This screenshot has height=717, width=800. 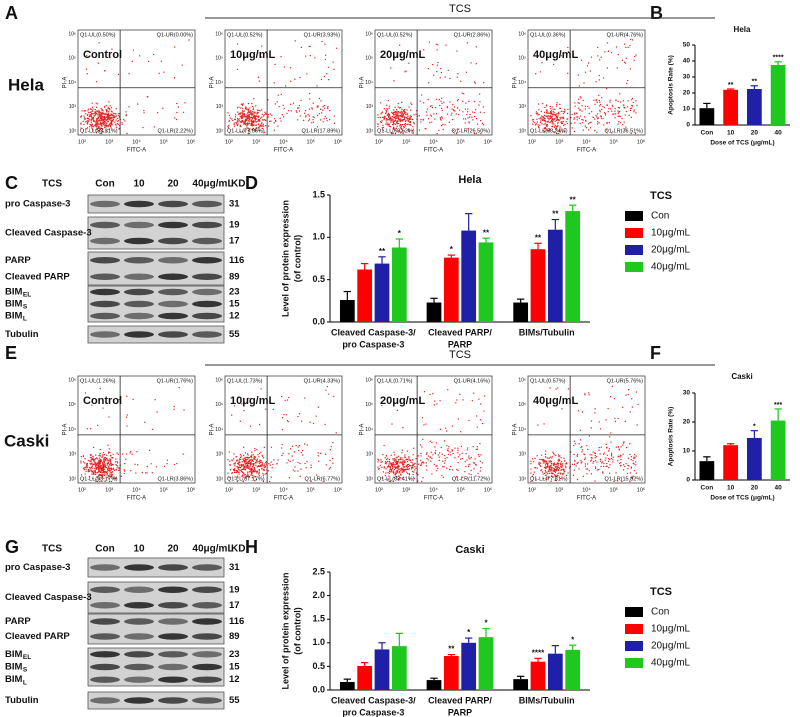 What do you see at coordinates (707, 133) in the screenshot?
I see `x-tick-label: Con` at bounding box center [707, 133].